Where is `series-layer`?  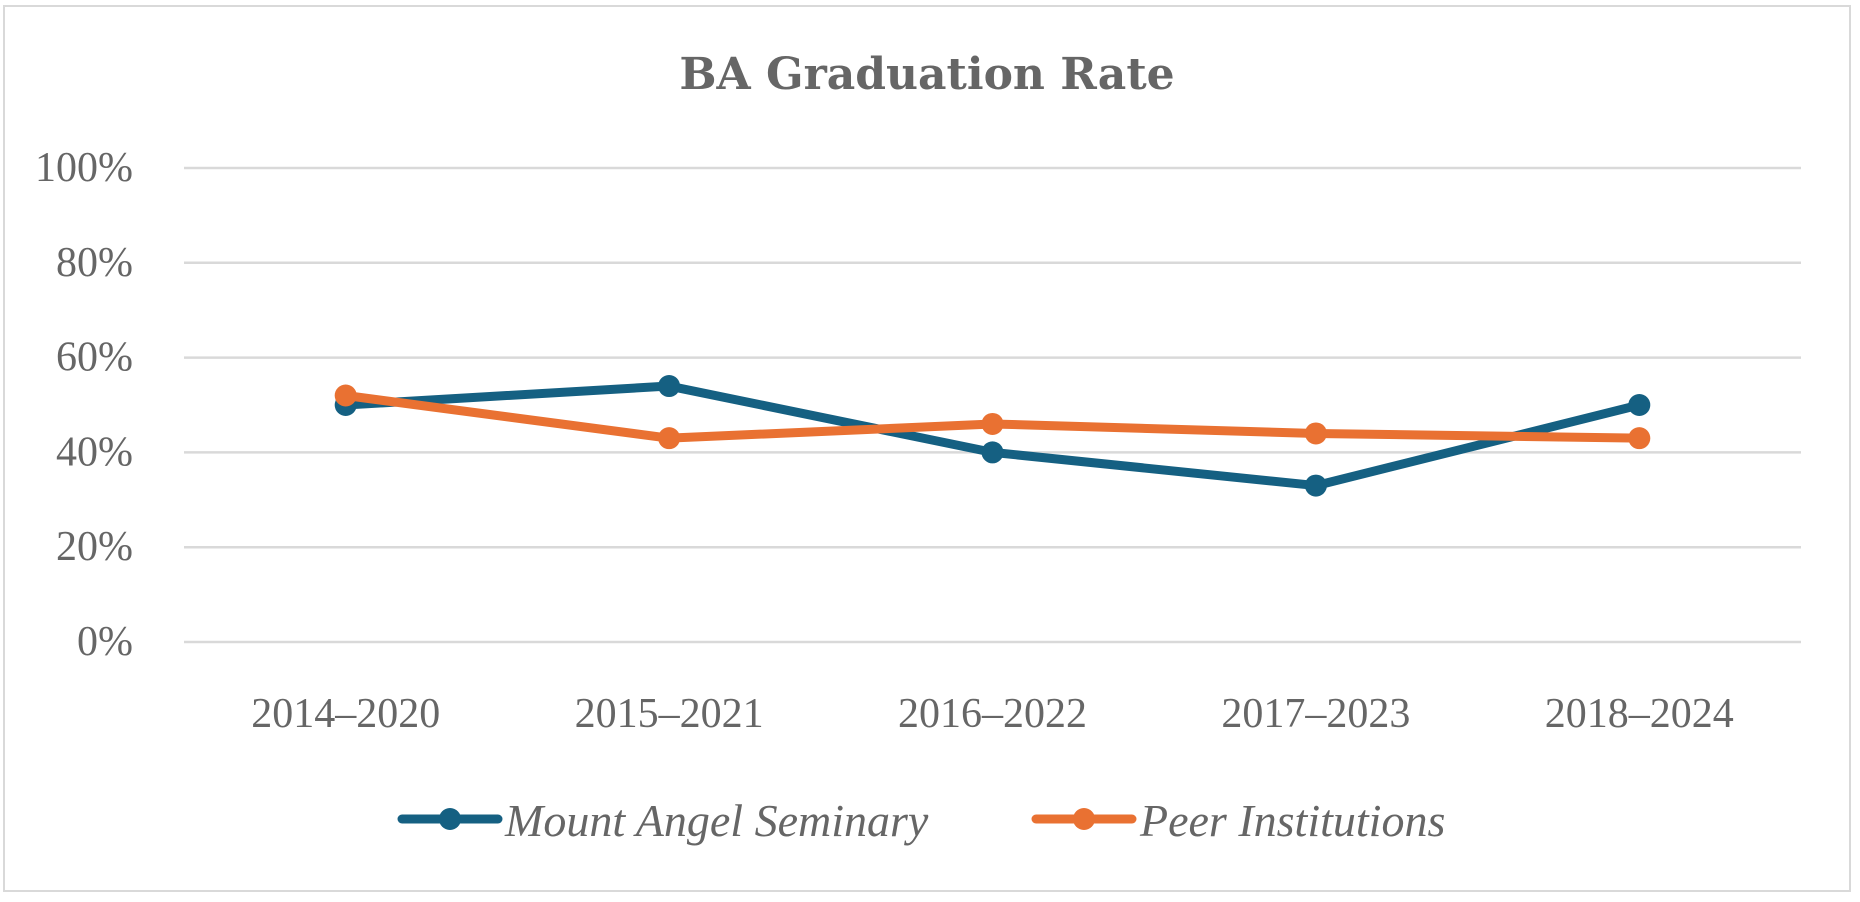
series-layer is located at coordinates (992, 436).